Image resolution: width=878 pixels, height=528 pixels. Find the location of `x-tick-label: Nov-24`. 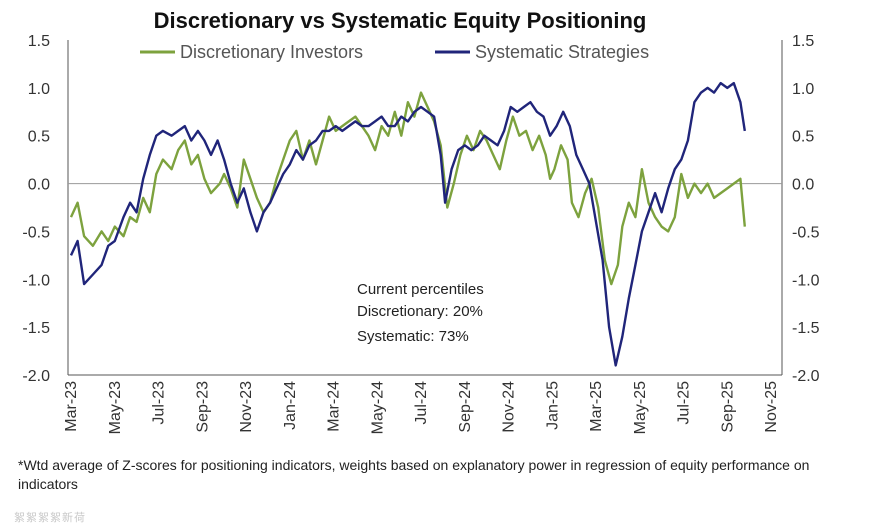

x-tick-label: Nov-24 is located at coordinates (509, 407).